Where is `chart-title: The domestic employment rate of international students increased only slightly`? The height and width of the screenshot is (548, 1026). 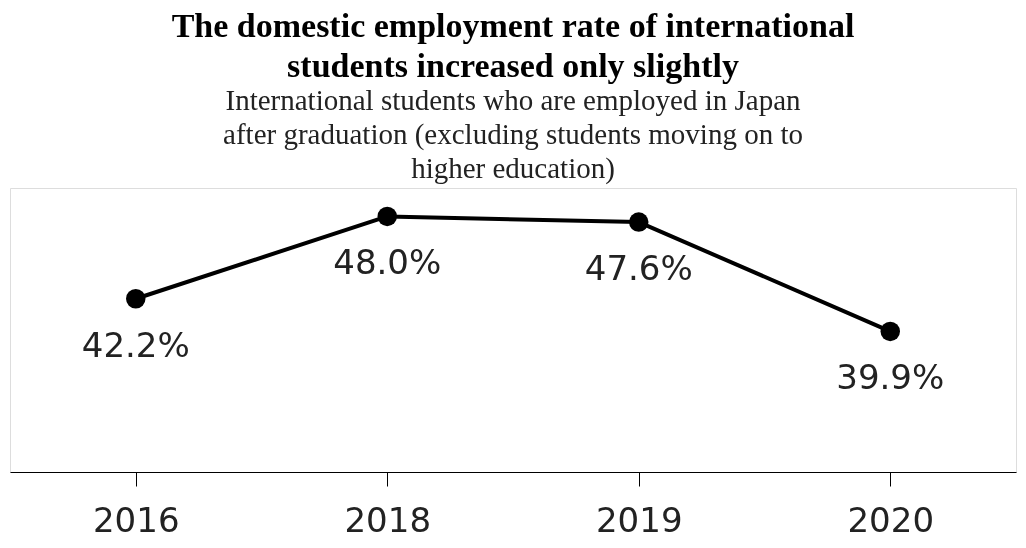
chart-title: The domestic employment rate of international students increased only slightly is located at coordinates (513, 45).